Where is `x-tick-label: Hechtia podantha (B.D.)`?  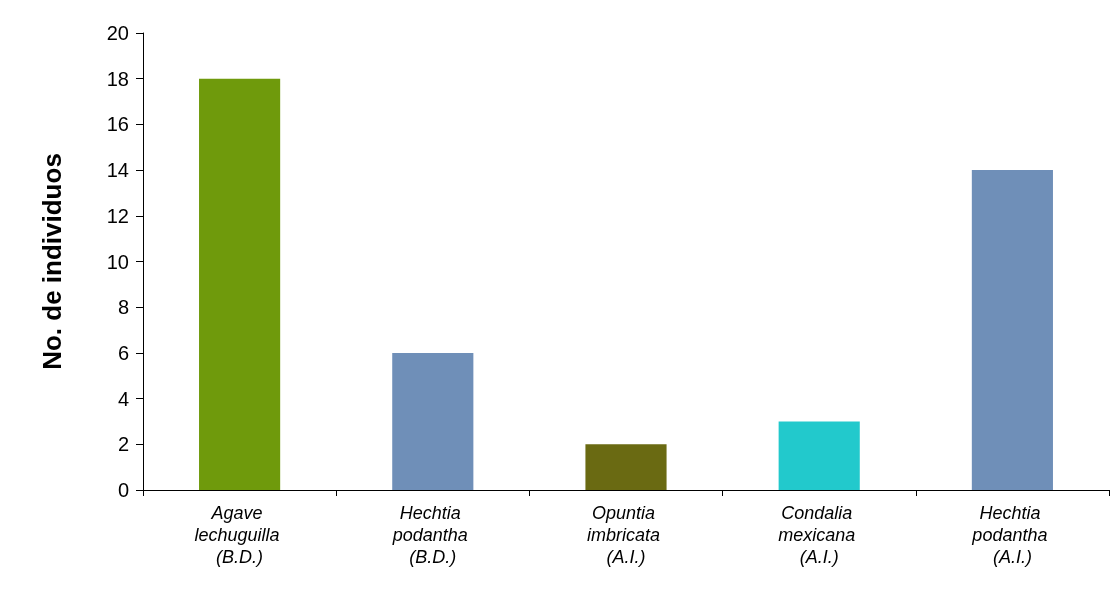
x-tick-label: Hechtia podantha (B.D.) is located at coordinates (432, 535).